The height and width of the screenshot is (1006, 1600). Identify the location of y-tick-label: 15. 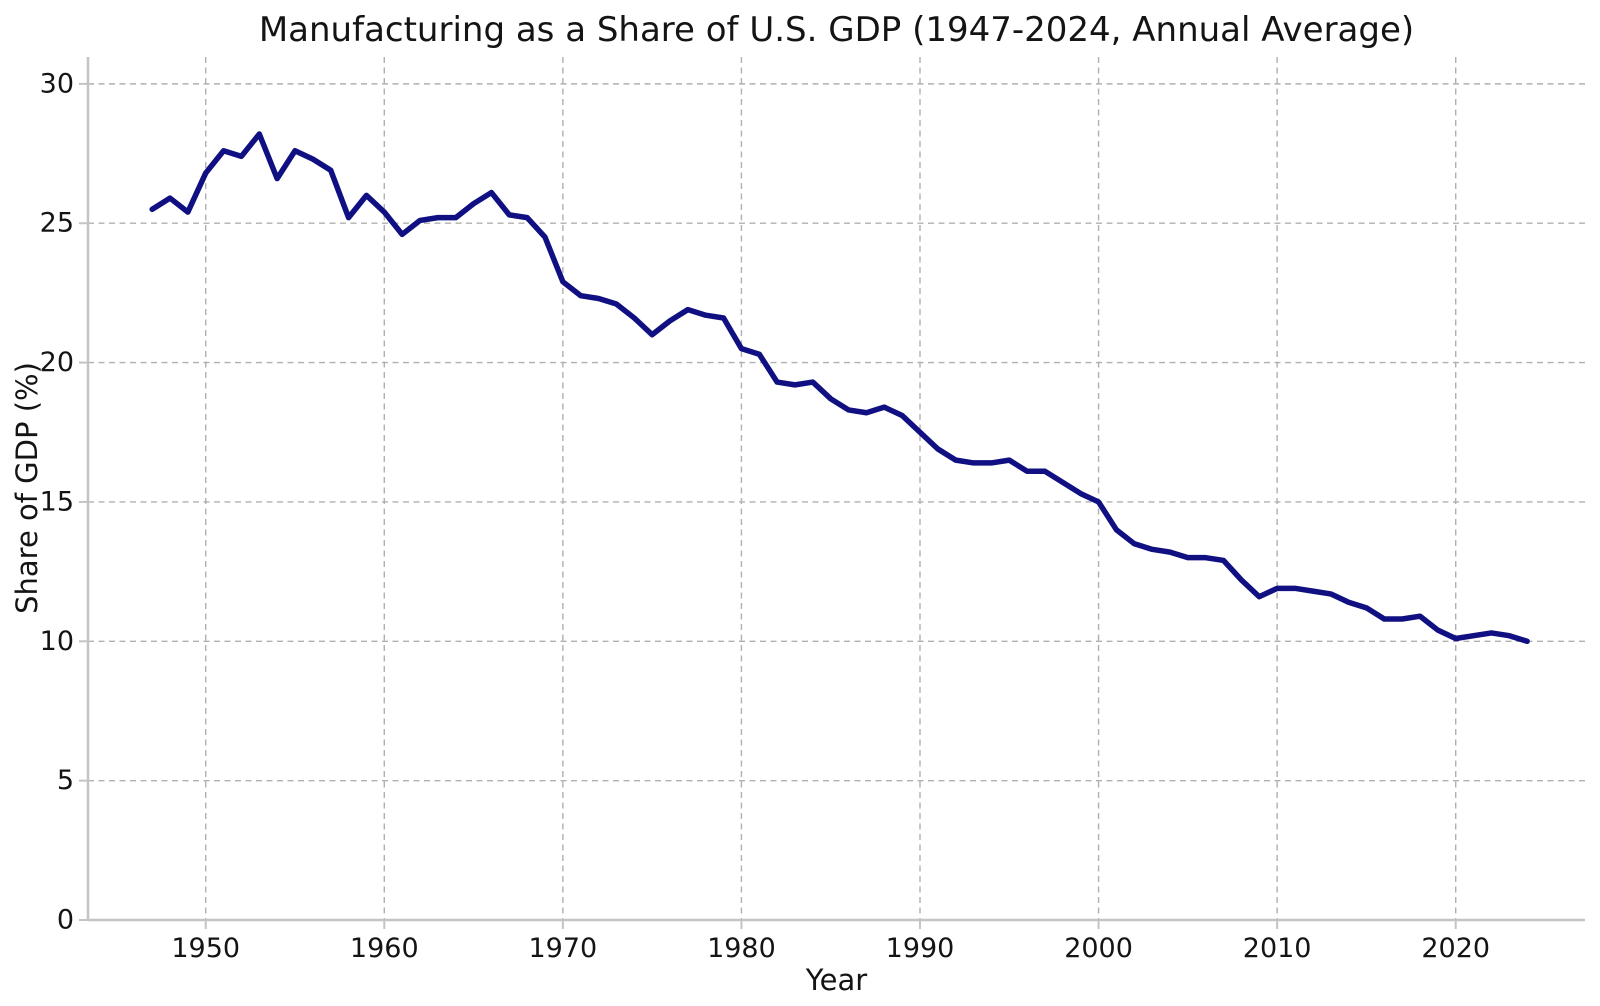
(57, 501).